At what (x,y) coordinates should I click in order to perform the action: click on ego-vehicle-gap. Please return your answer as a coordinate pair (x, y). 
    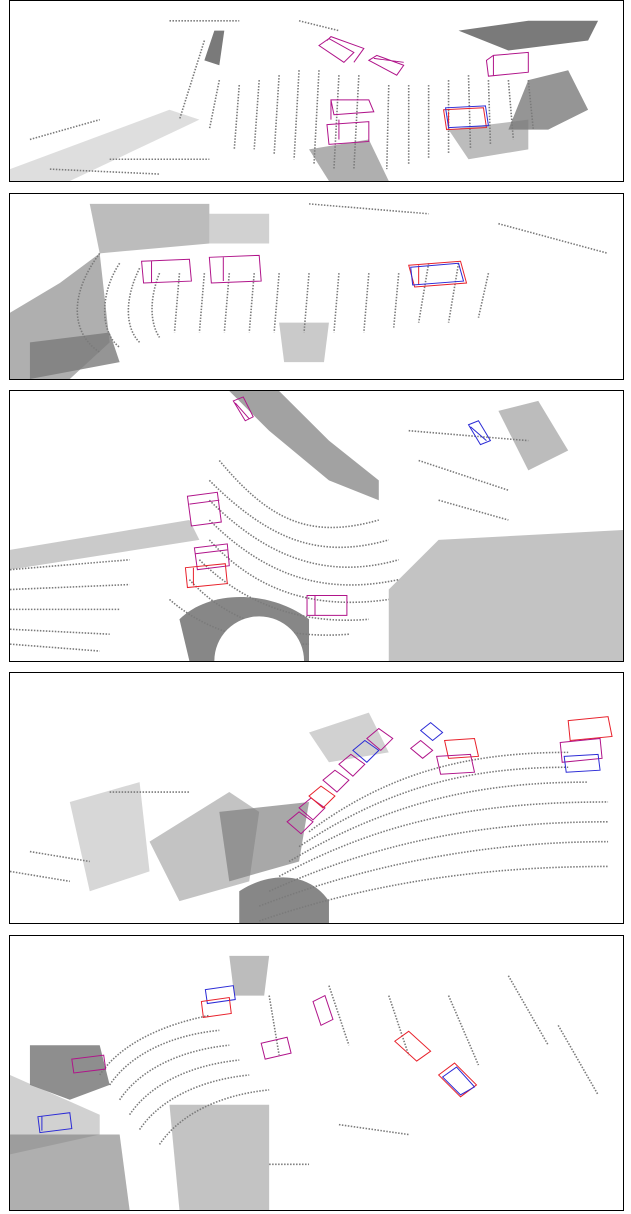
    Looking at the image, I should click on (259, 638).